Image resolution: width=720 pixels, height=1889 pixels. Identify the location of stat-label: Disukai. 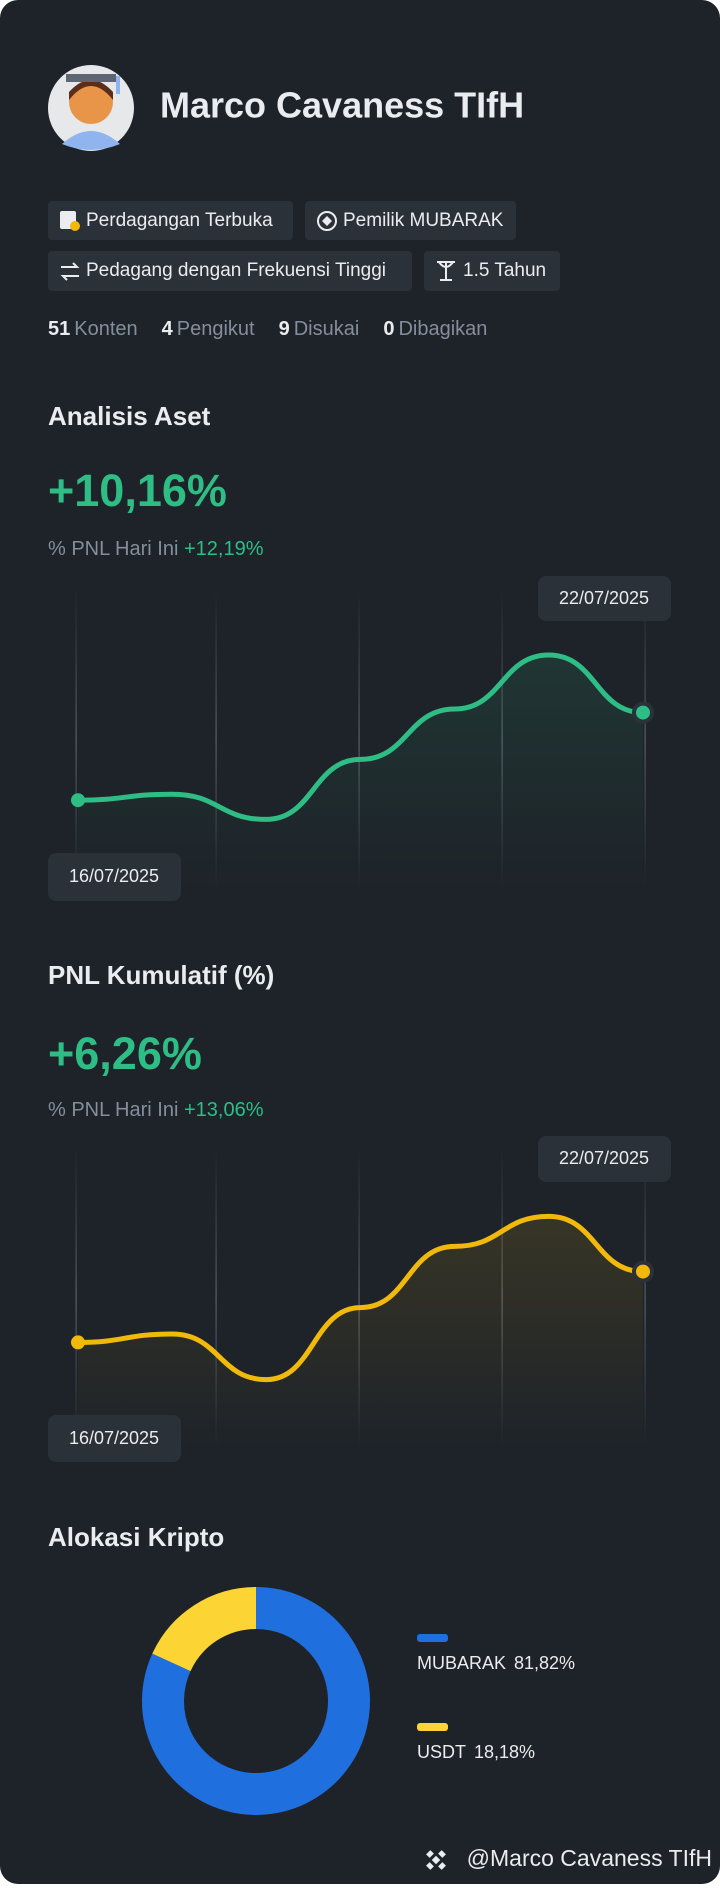
(327, 329).